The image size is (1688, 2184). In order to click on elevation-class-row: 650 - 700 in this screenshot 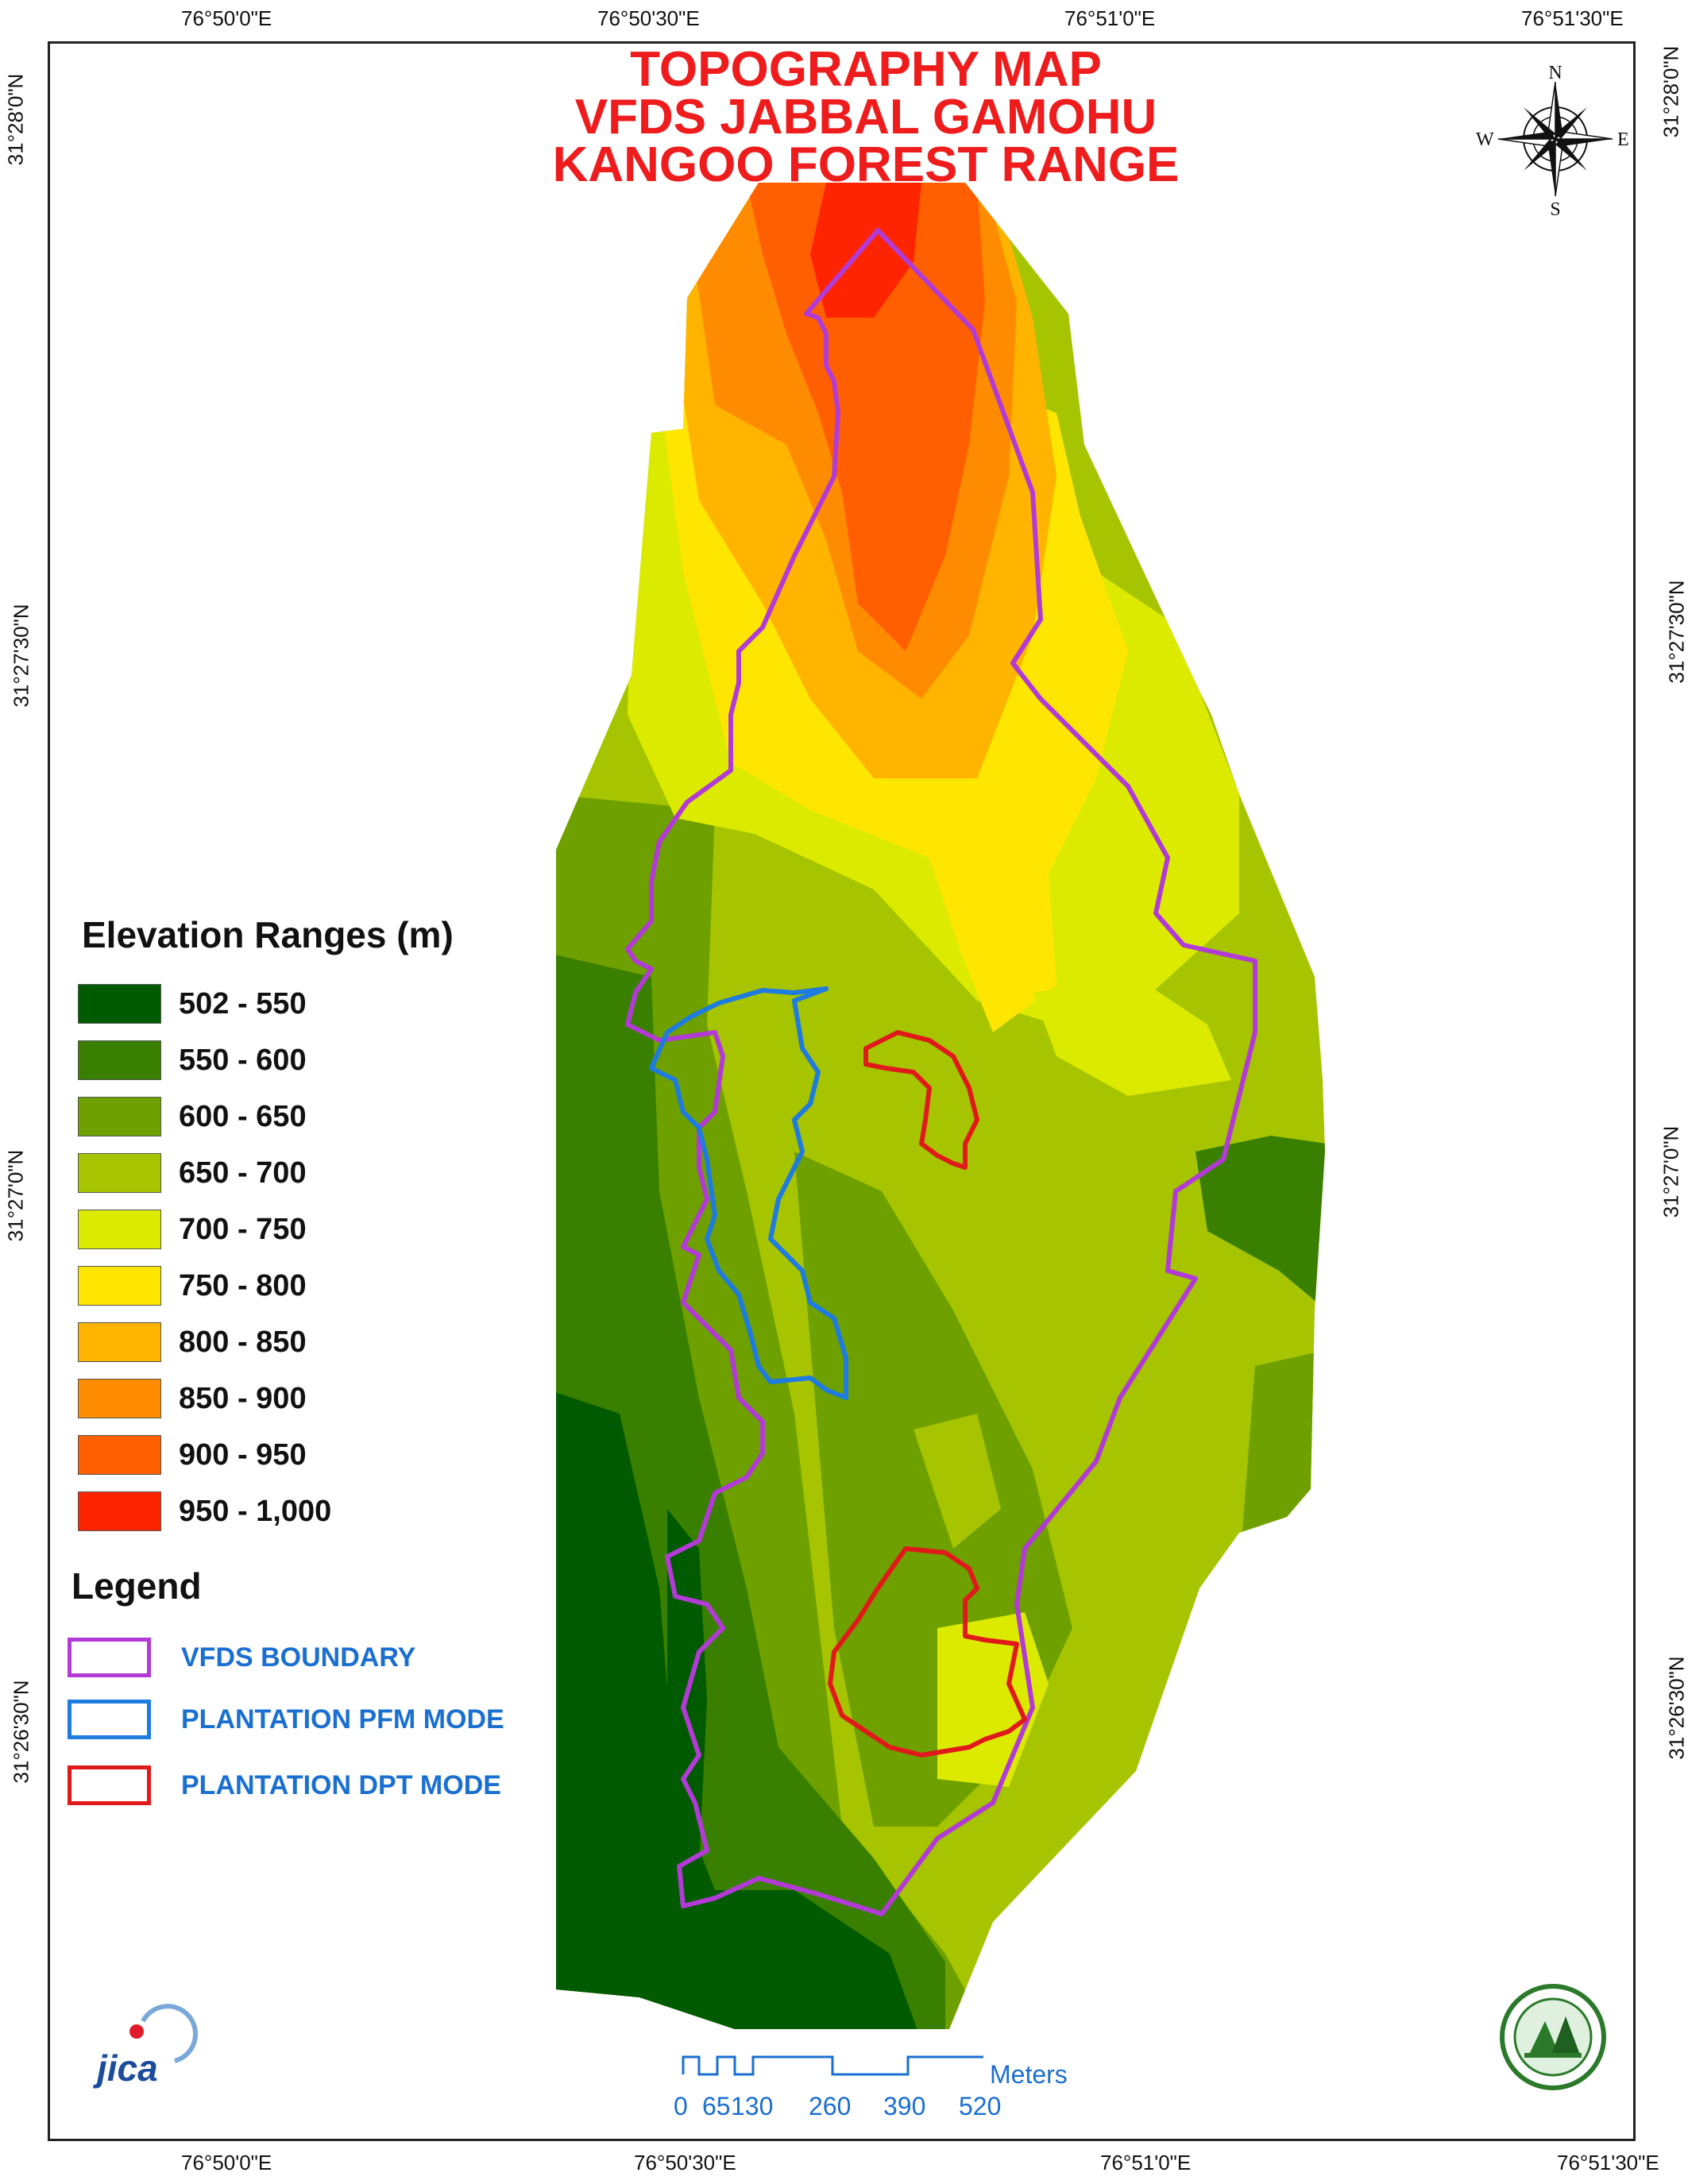, I will do `click(192, 1173)`.